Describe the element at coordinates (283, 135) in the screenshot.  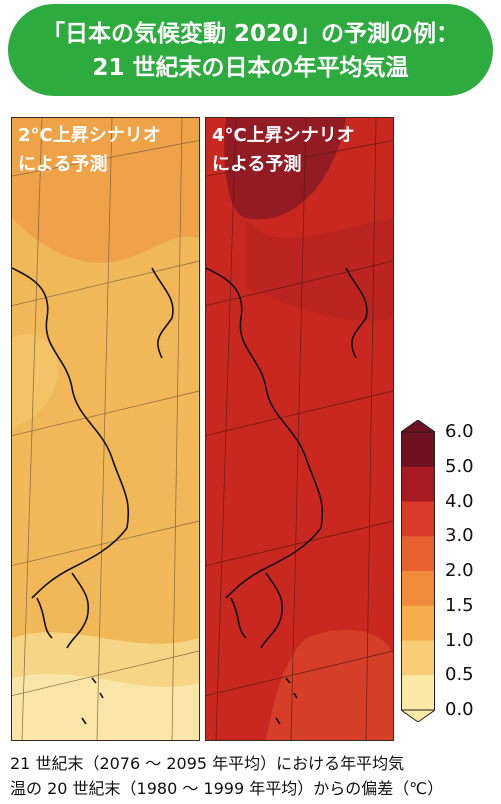
I see `panel-4c-caption-1: 4°C上昇シナリオ` at that location.